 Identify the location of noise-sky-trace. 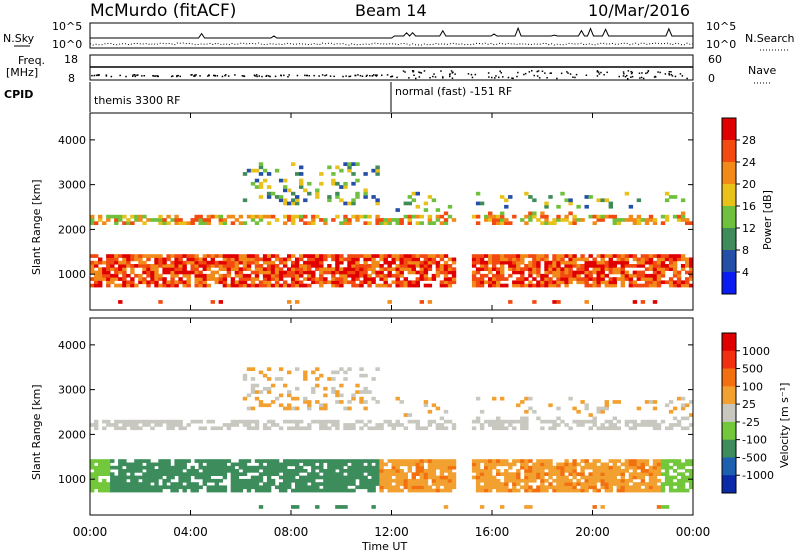
(391, 32).